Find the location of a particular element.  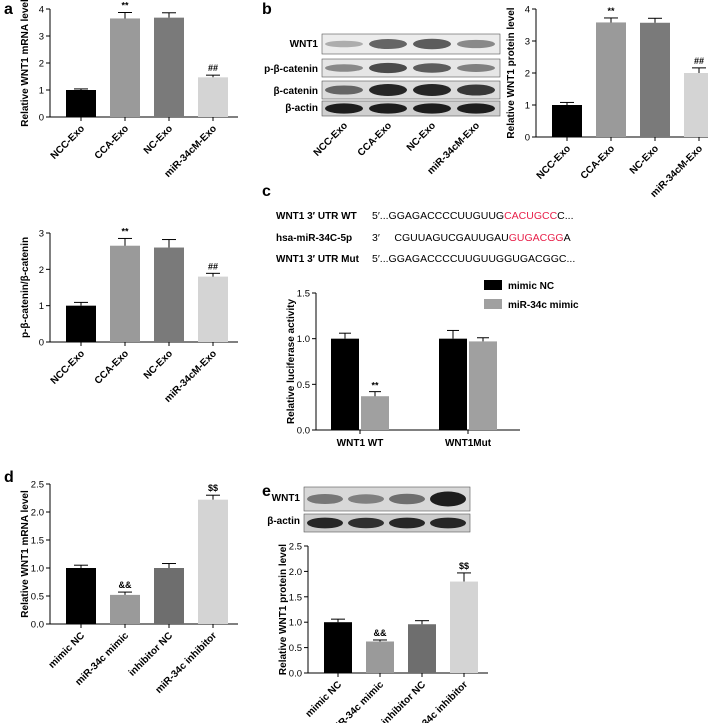

panel-letter-e: e is located at coordinates (266, 491).